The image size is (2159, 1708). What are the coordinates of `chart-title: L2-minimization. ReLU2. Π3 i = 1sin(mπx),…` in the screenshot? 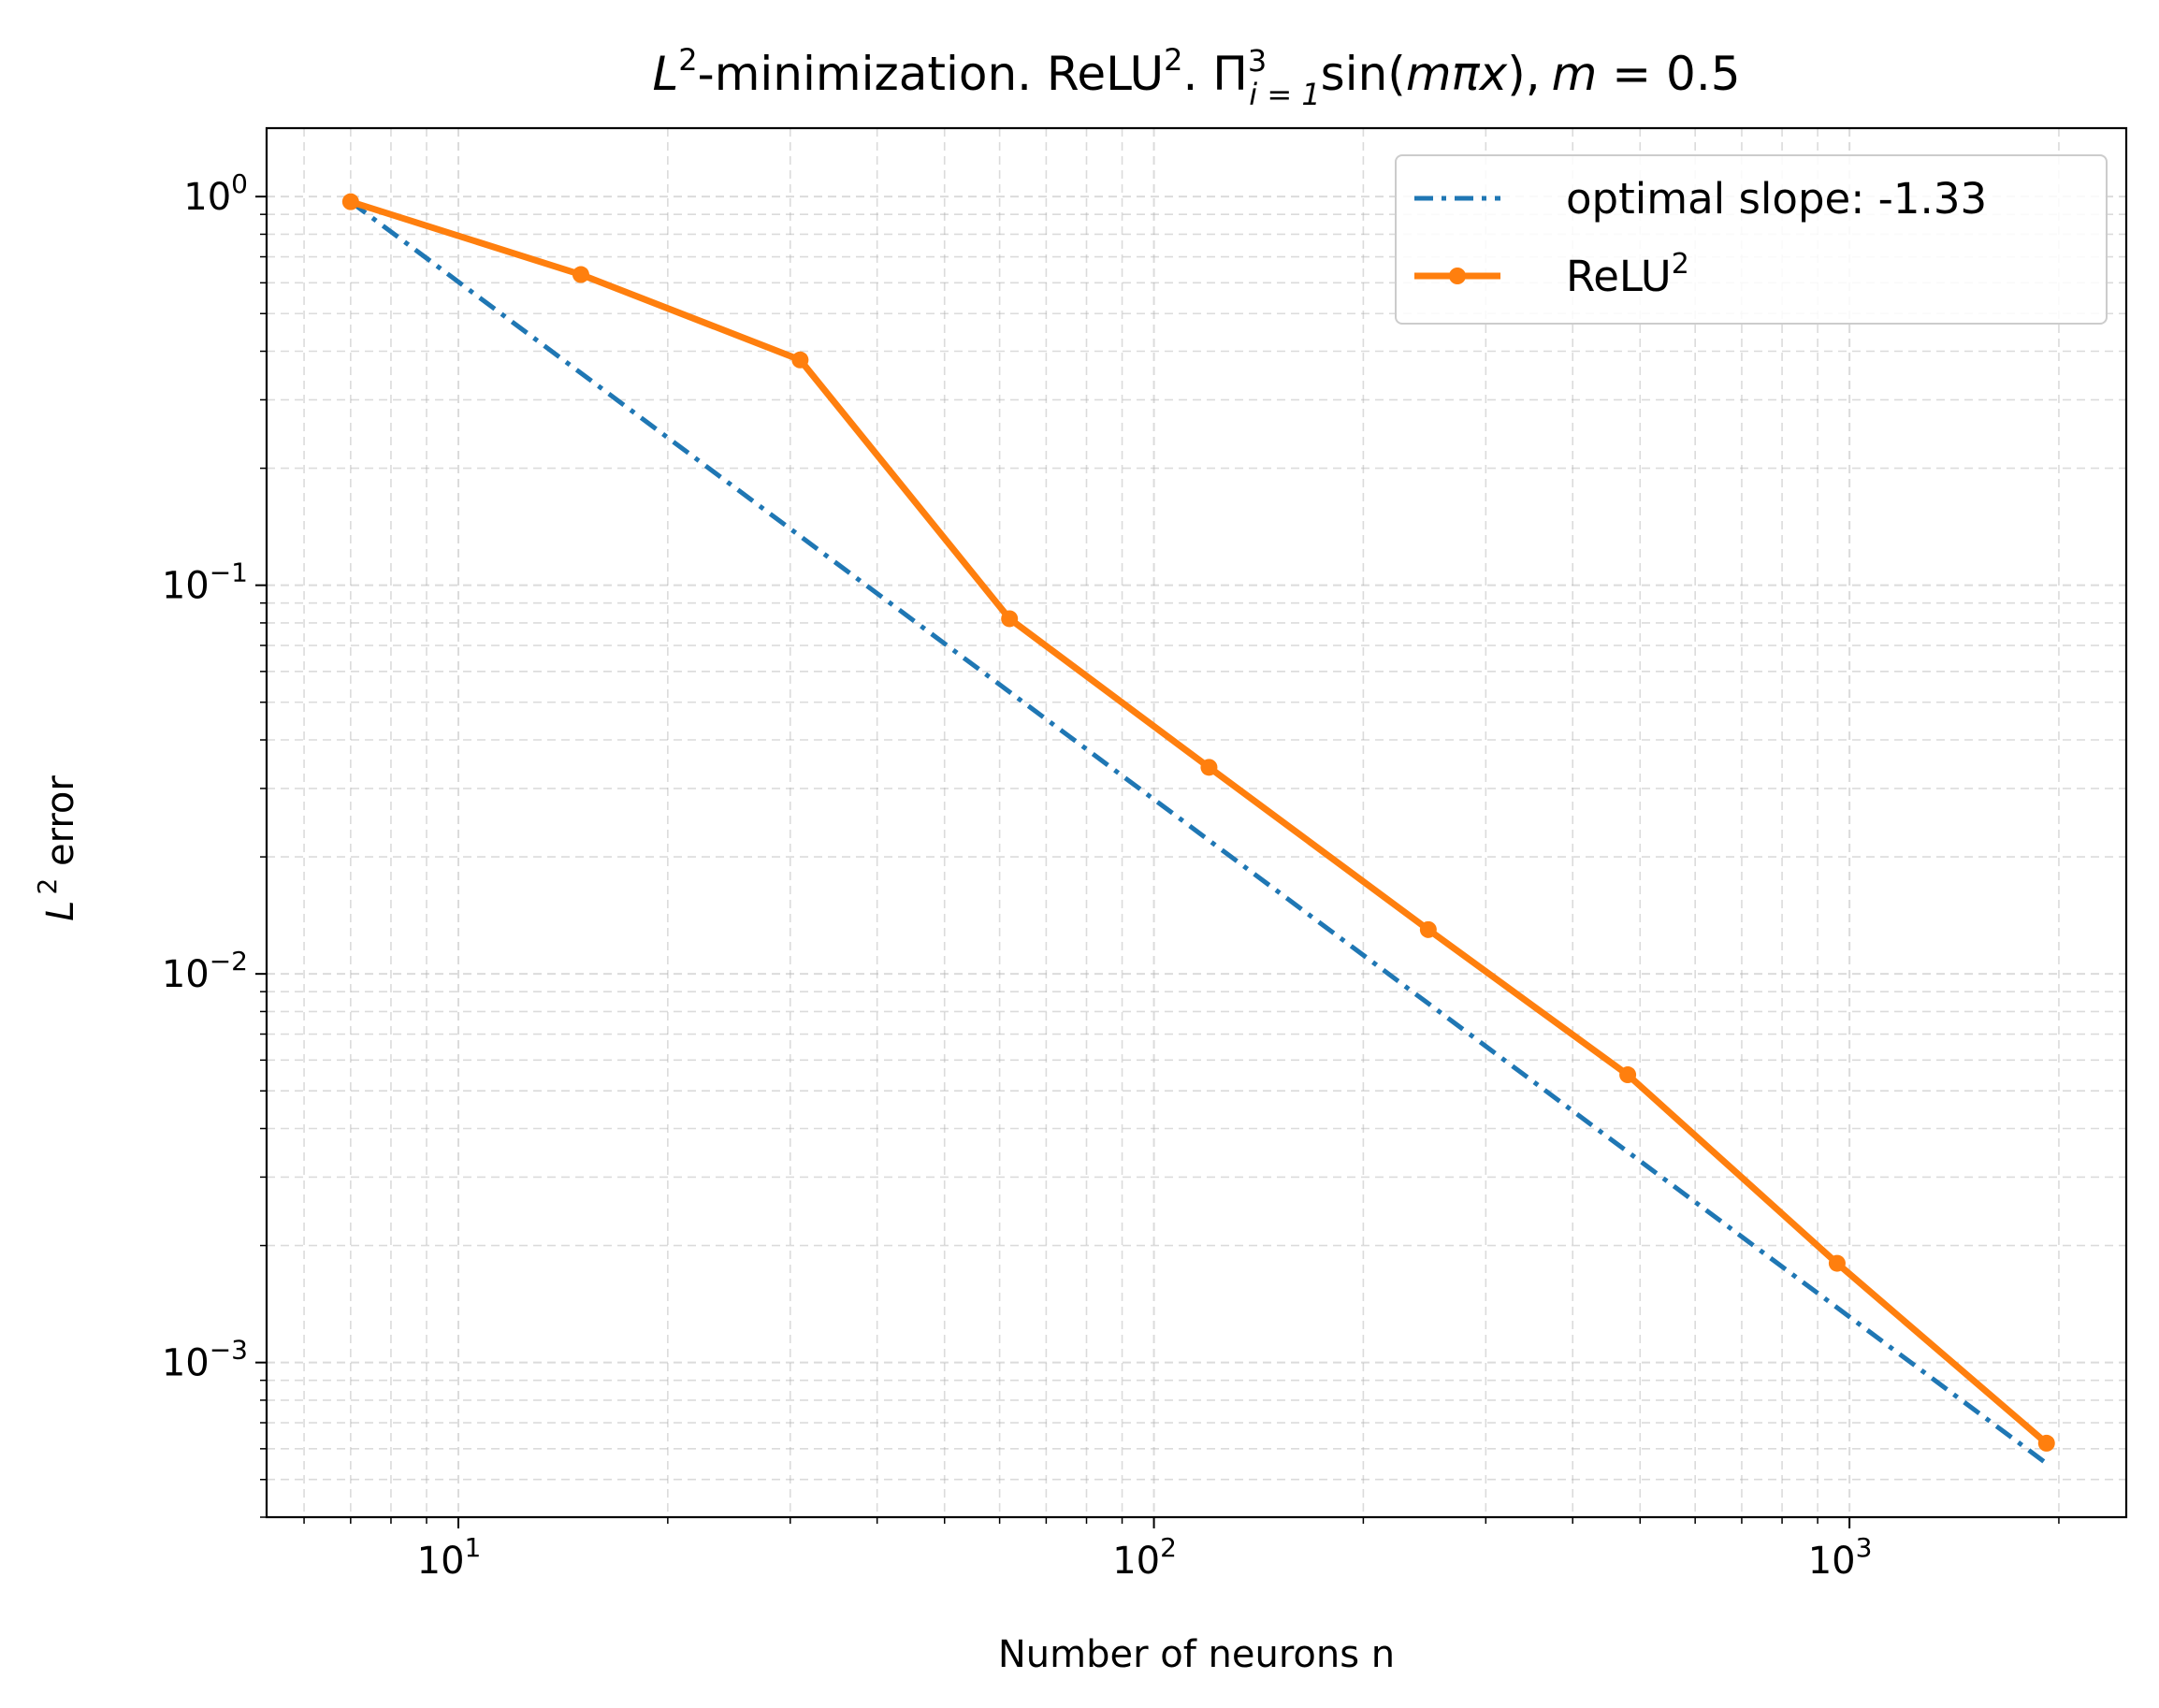 It's located at (1196, 77).